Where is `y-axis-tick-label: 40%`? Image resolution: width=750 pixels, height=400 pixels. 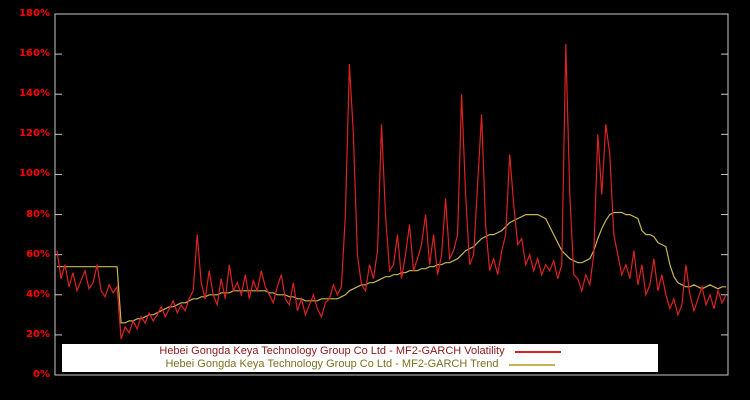 y-axis-tick-label: 40% is located at coordinates (38, 294).